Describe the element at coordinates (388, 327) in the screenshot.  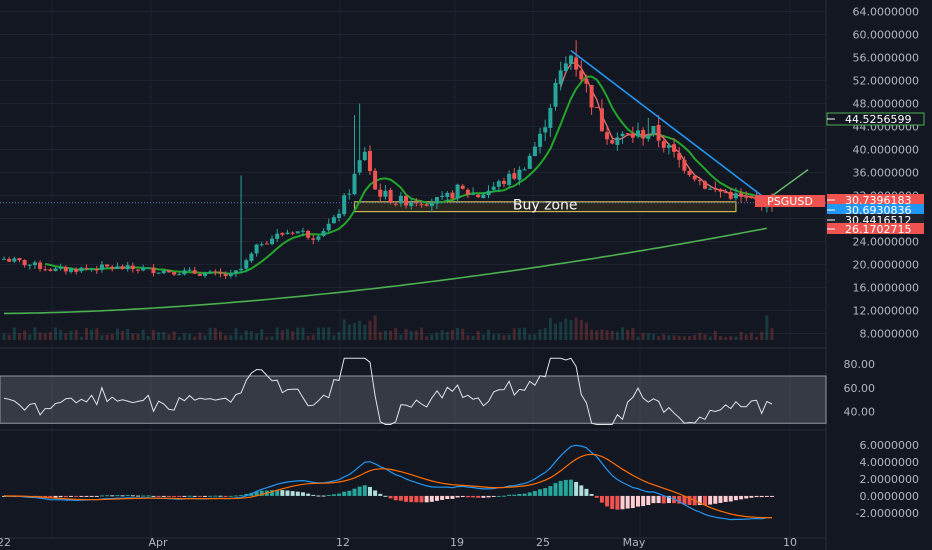
I see `volume-bars` at that location.